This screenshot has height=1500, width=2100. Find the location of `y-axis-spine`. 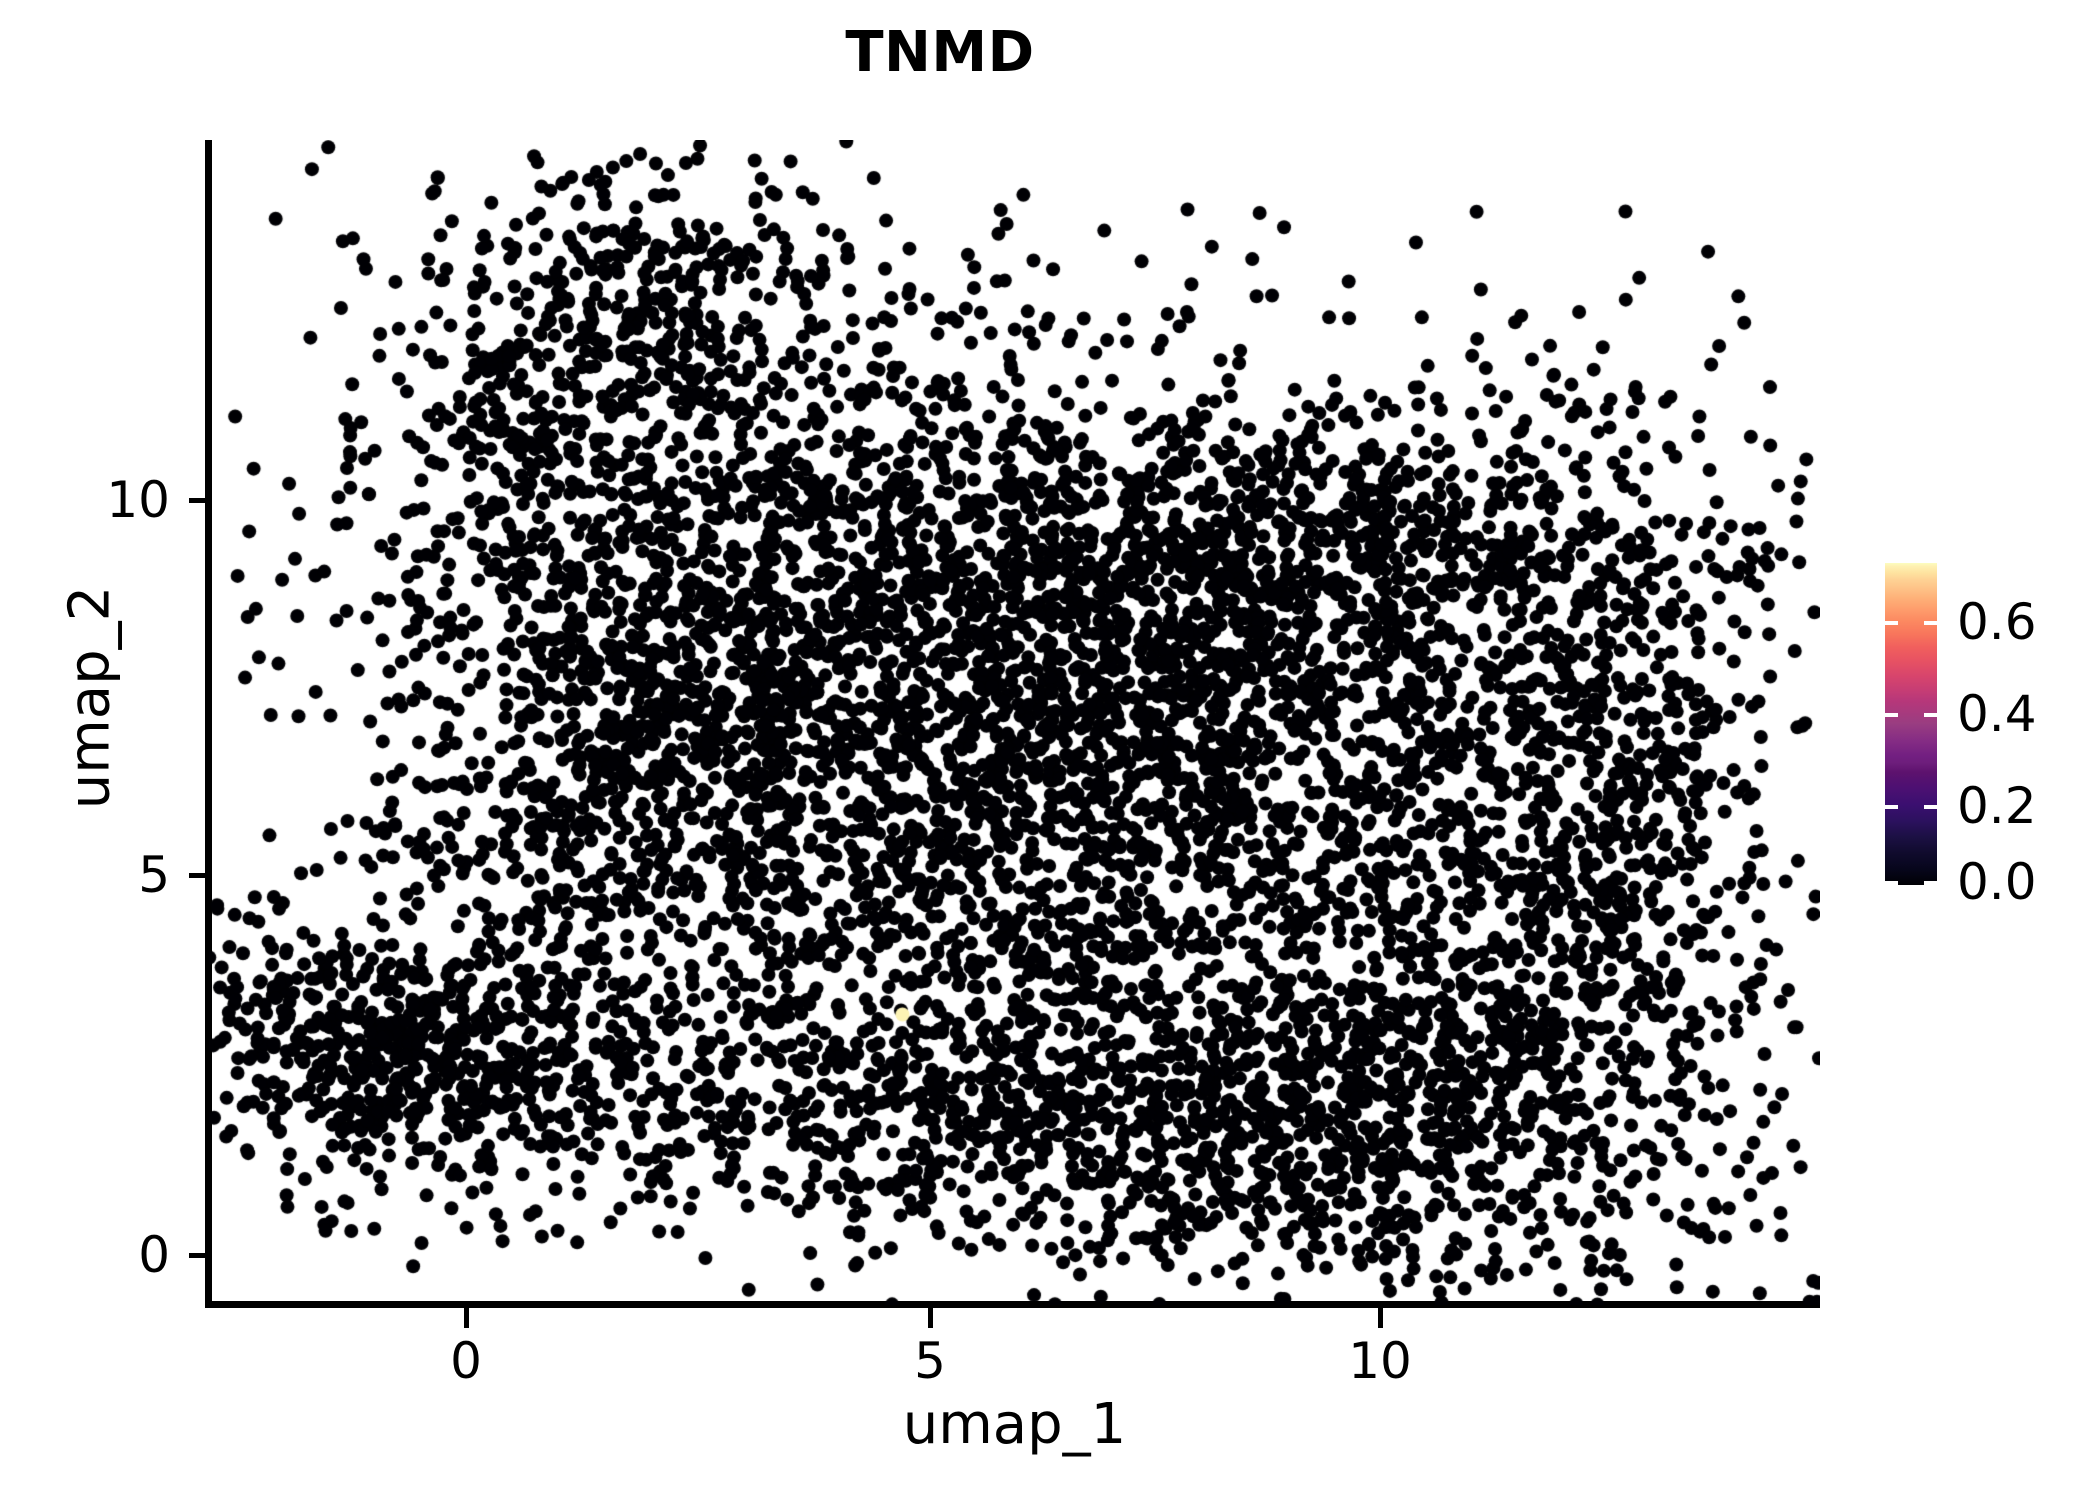

y-axis-spine is located at coordinates (208, 724).